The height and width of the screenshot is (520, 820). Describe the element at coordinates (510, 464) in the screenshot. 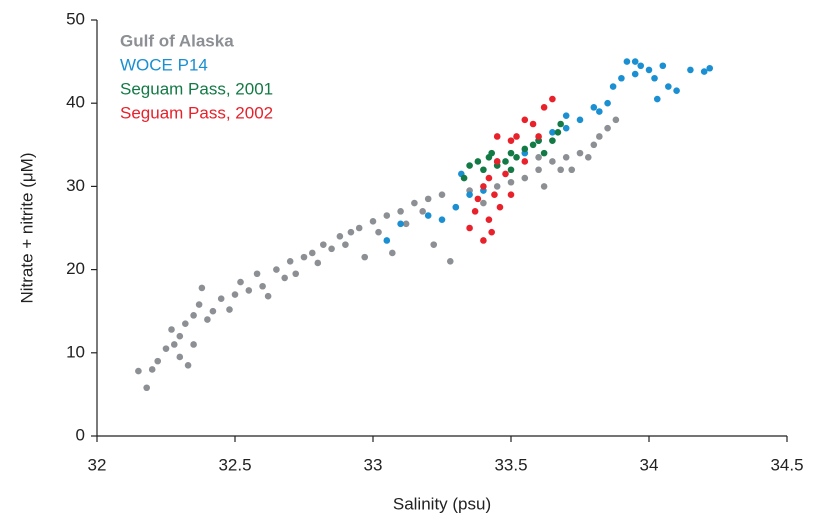

I see `x-tick-label: 33.5` at that location.